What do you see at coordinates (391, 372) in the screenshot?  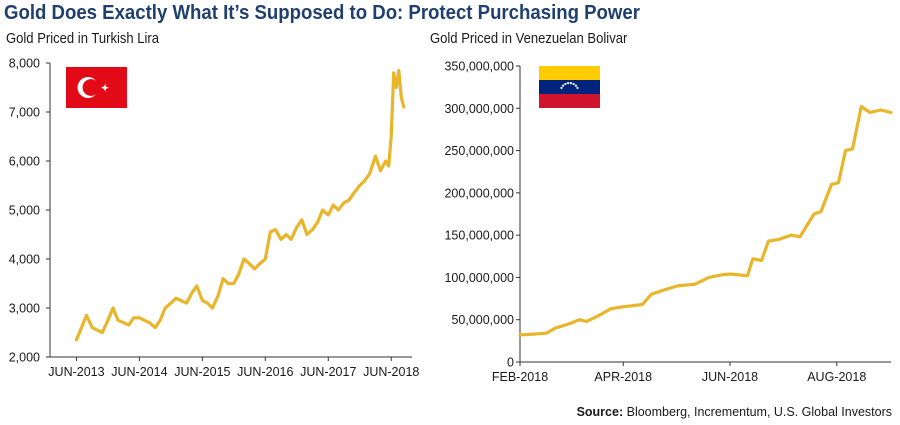 I see `left-x-tick-label: JUN-2018` at bounding box center [391, 372].